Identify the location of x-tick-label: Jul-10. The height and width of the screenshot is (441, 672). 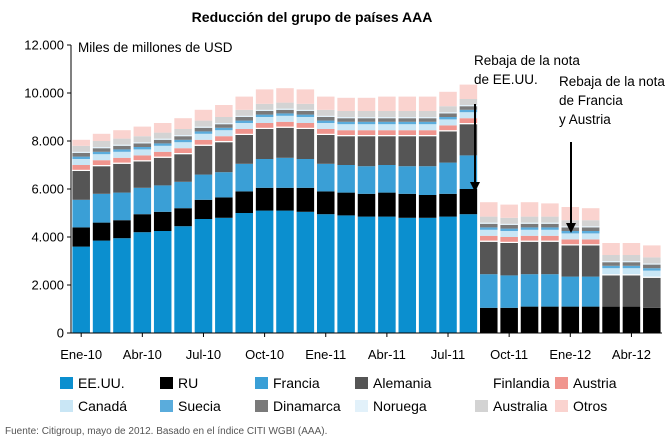
(203, 354).